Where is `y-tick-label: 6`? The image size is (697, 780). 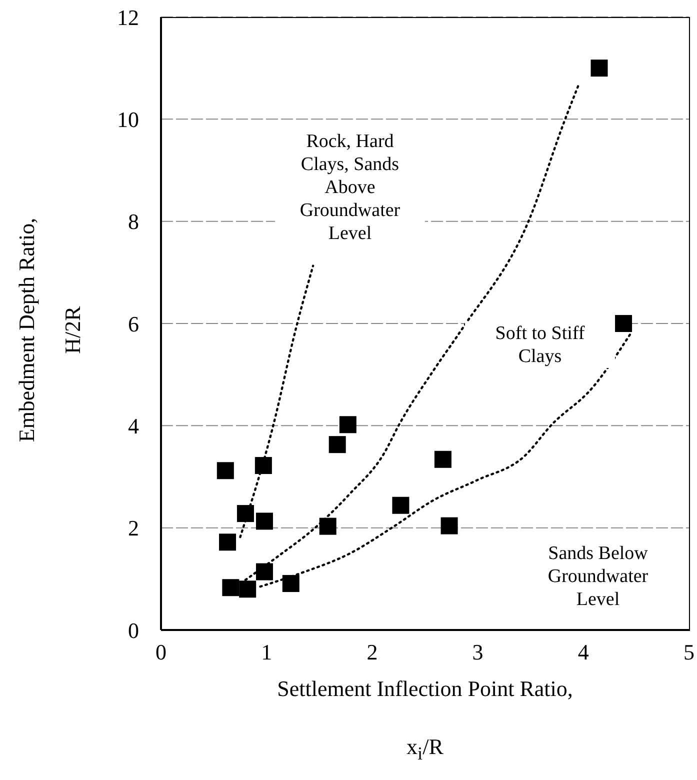 y-tick-label: 6 is located at coordinates (133, 323).